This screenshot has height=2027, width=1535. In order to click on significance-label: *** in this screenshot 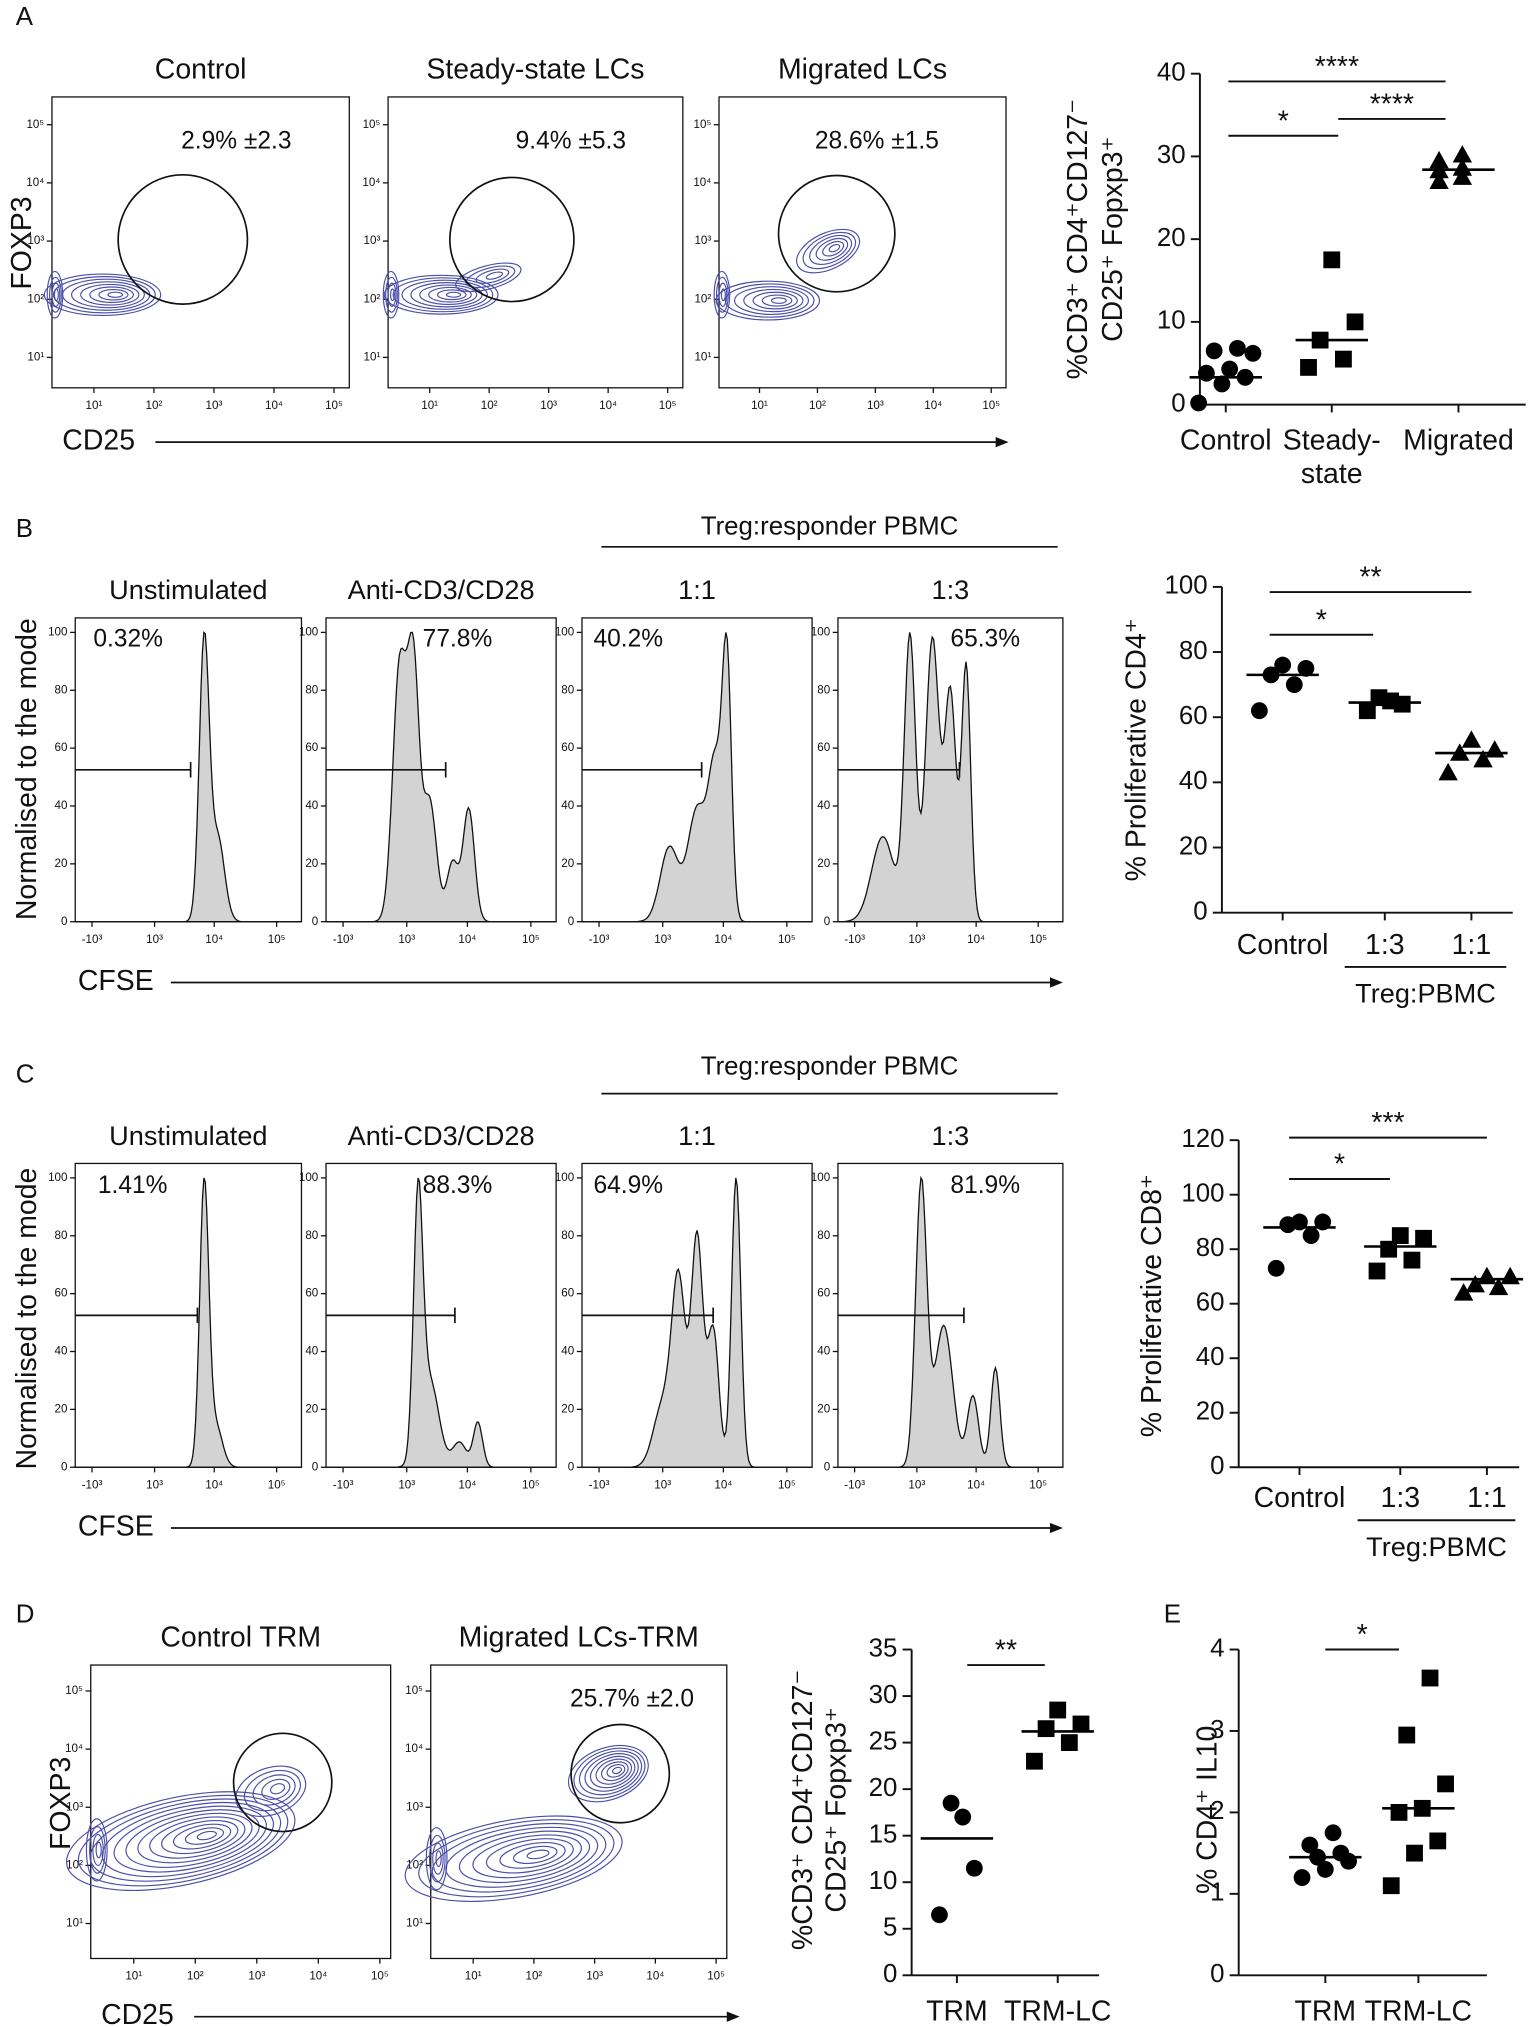, I will do `click(1387, 1123)`.